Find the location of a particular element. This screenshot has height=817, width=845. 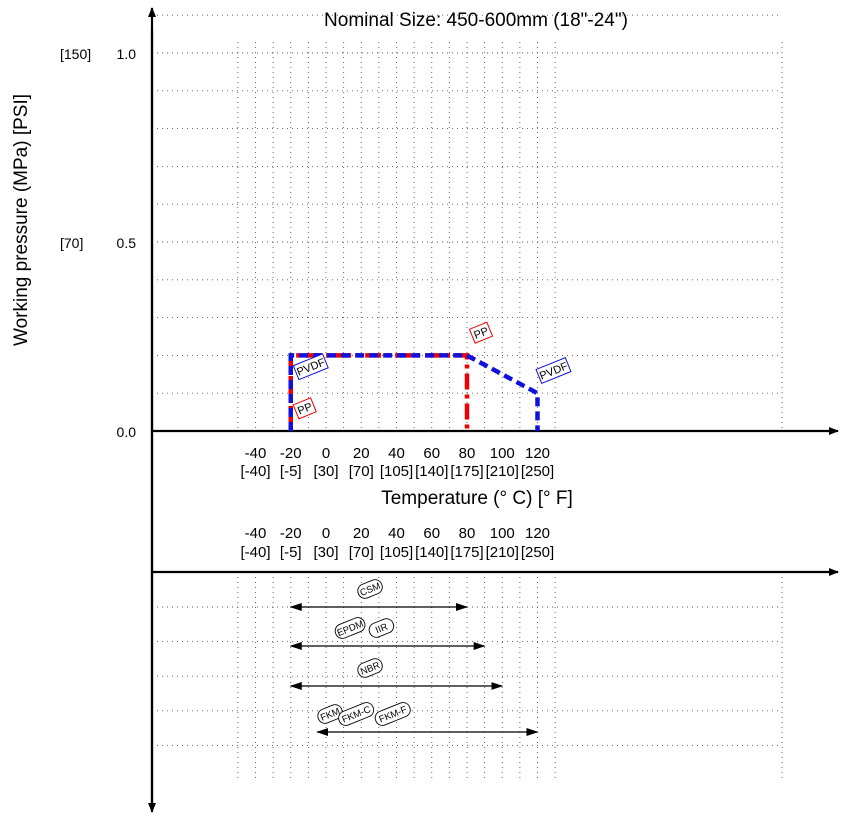

y-tick-label: 1.0 is located at coordinates (127, 54).